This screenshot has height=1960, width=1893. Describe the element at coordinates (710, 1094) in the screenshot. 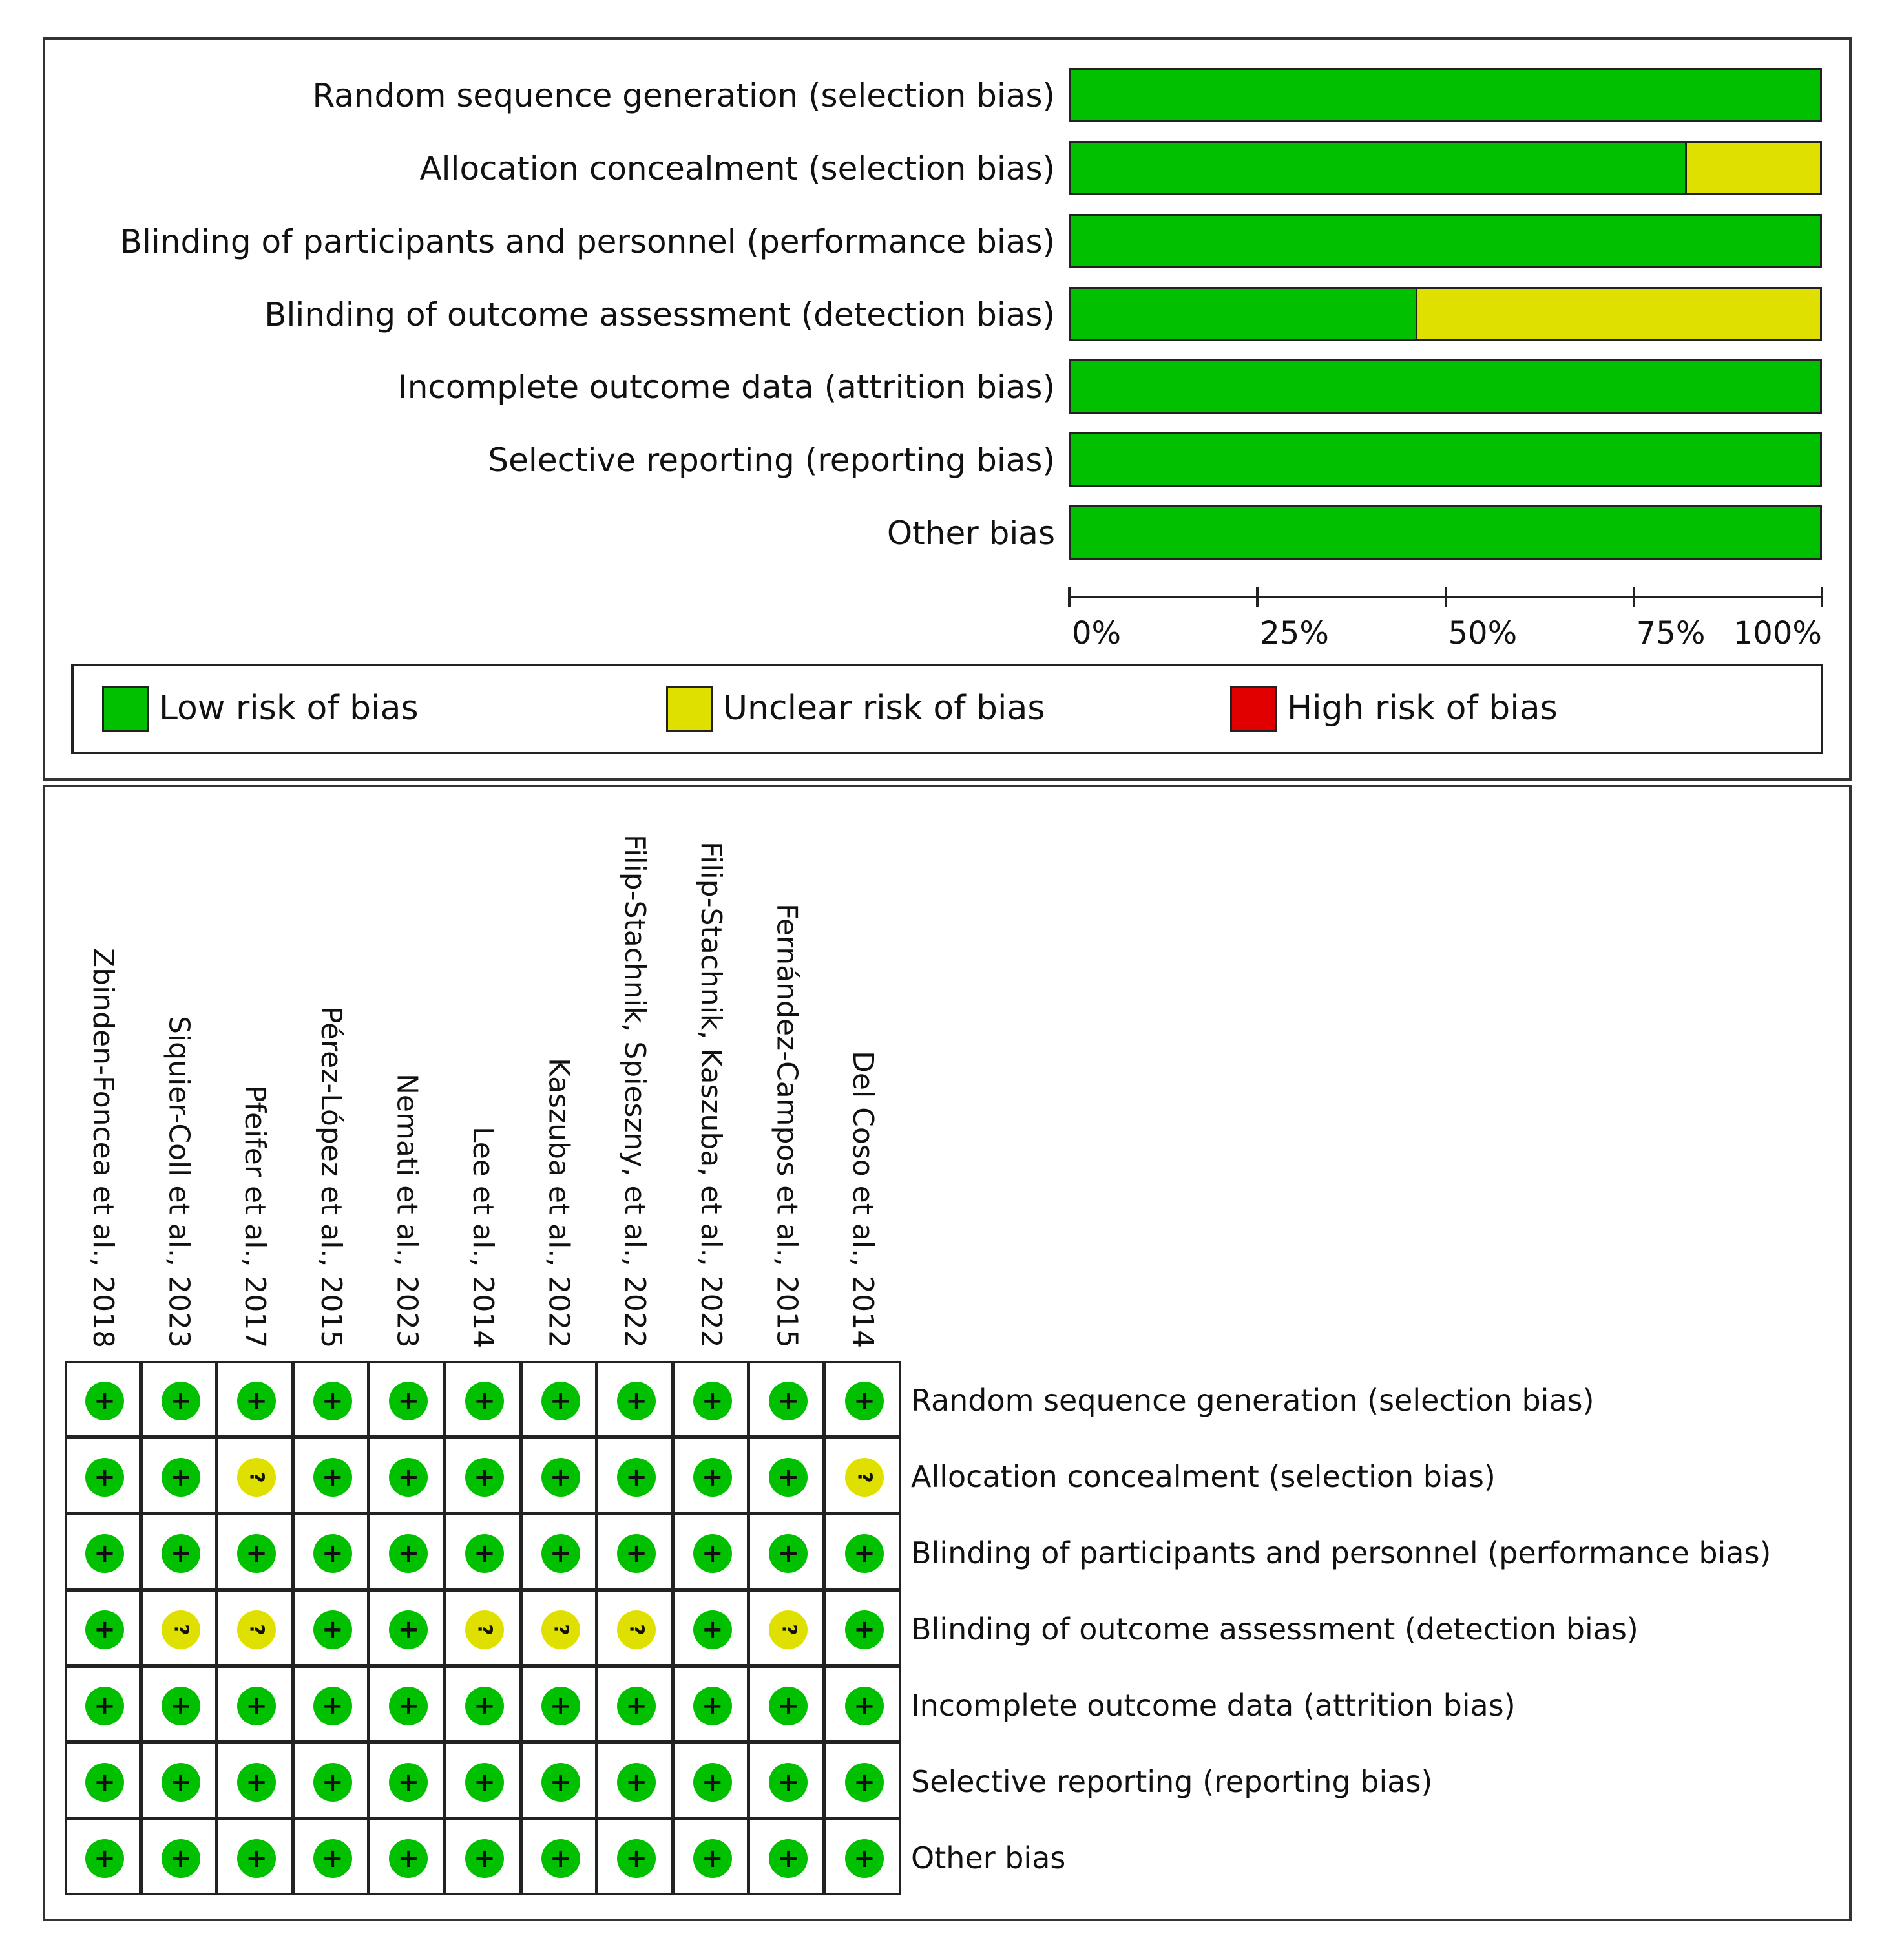

I see `study-label-text: Filip-Stachnik, Kaszuba, et al., 2022` at that location.